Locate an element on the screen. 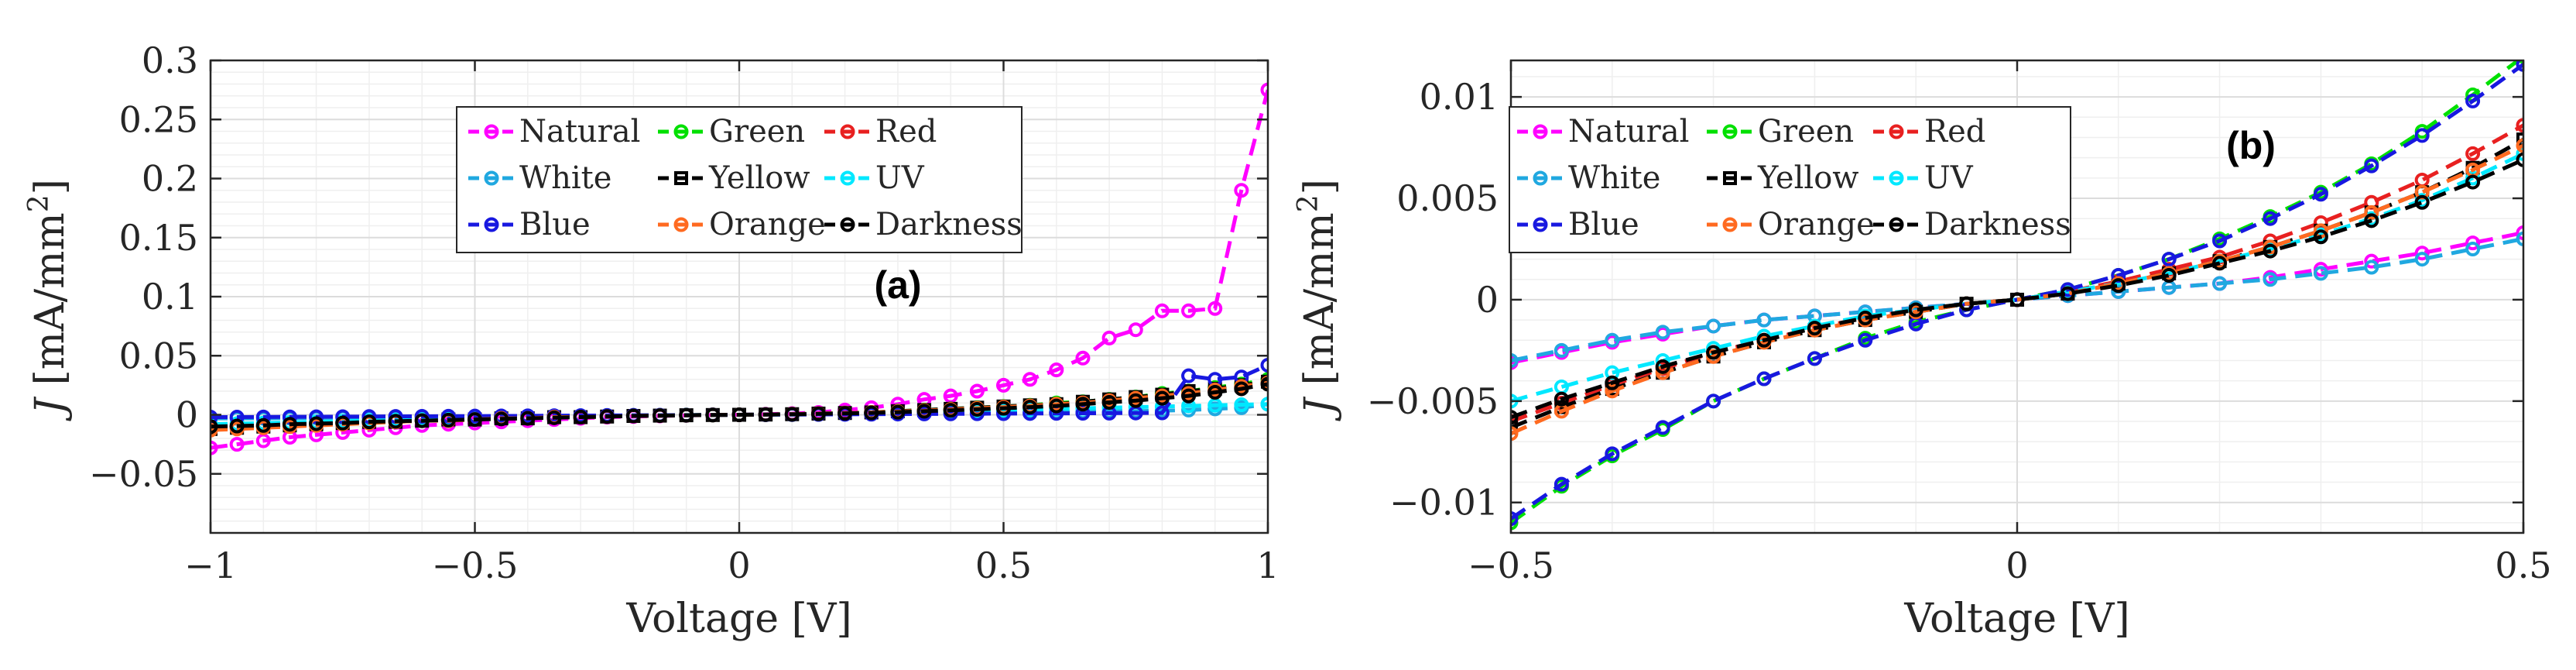  legend-box is located at coordinates (739, 179).